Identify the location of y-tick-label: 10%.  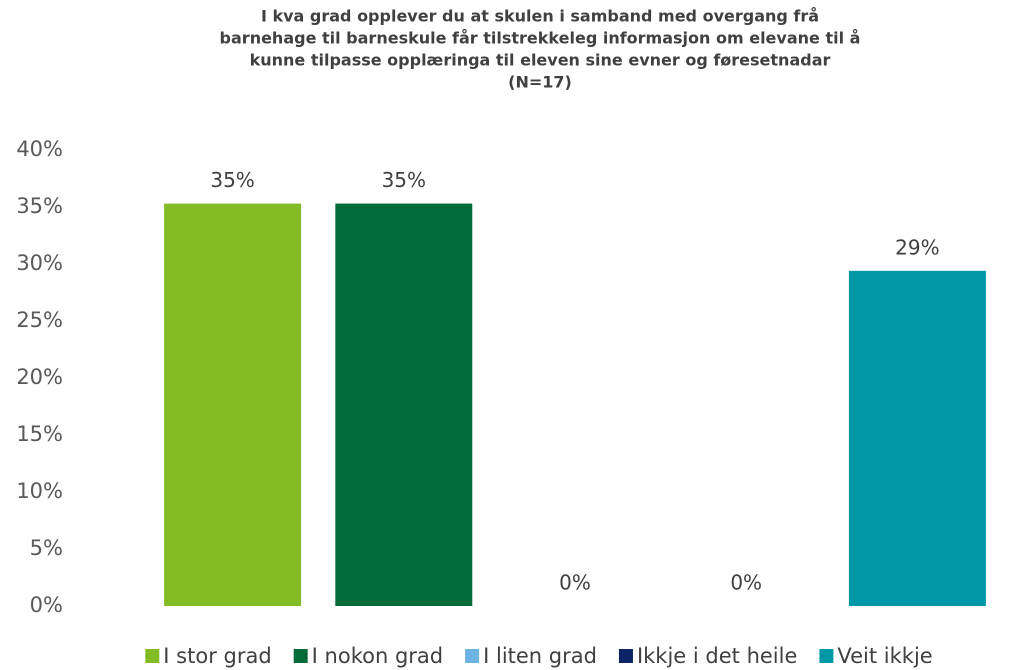
(39, 491).